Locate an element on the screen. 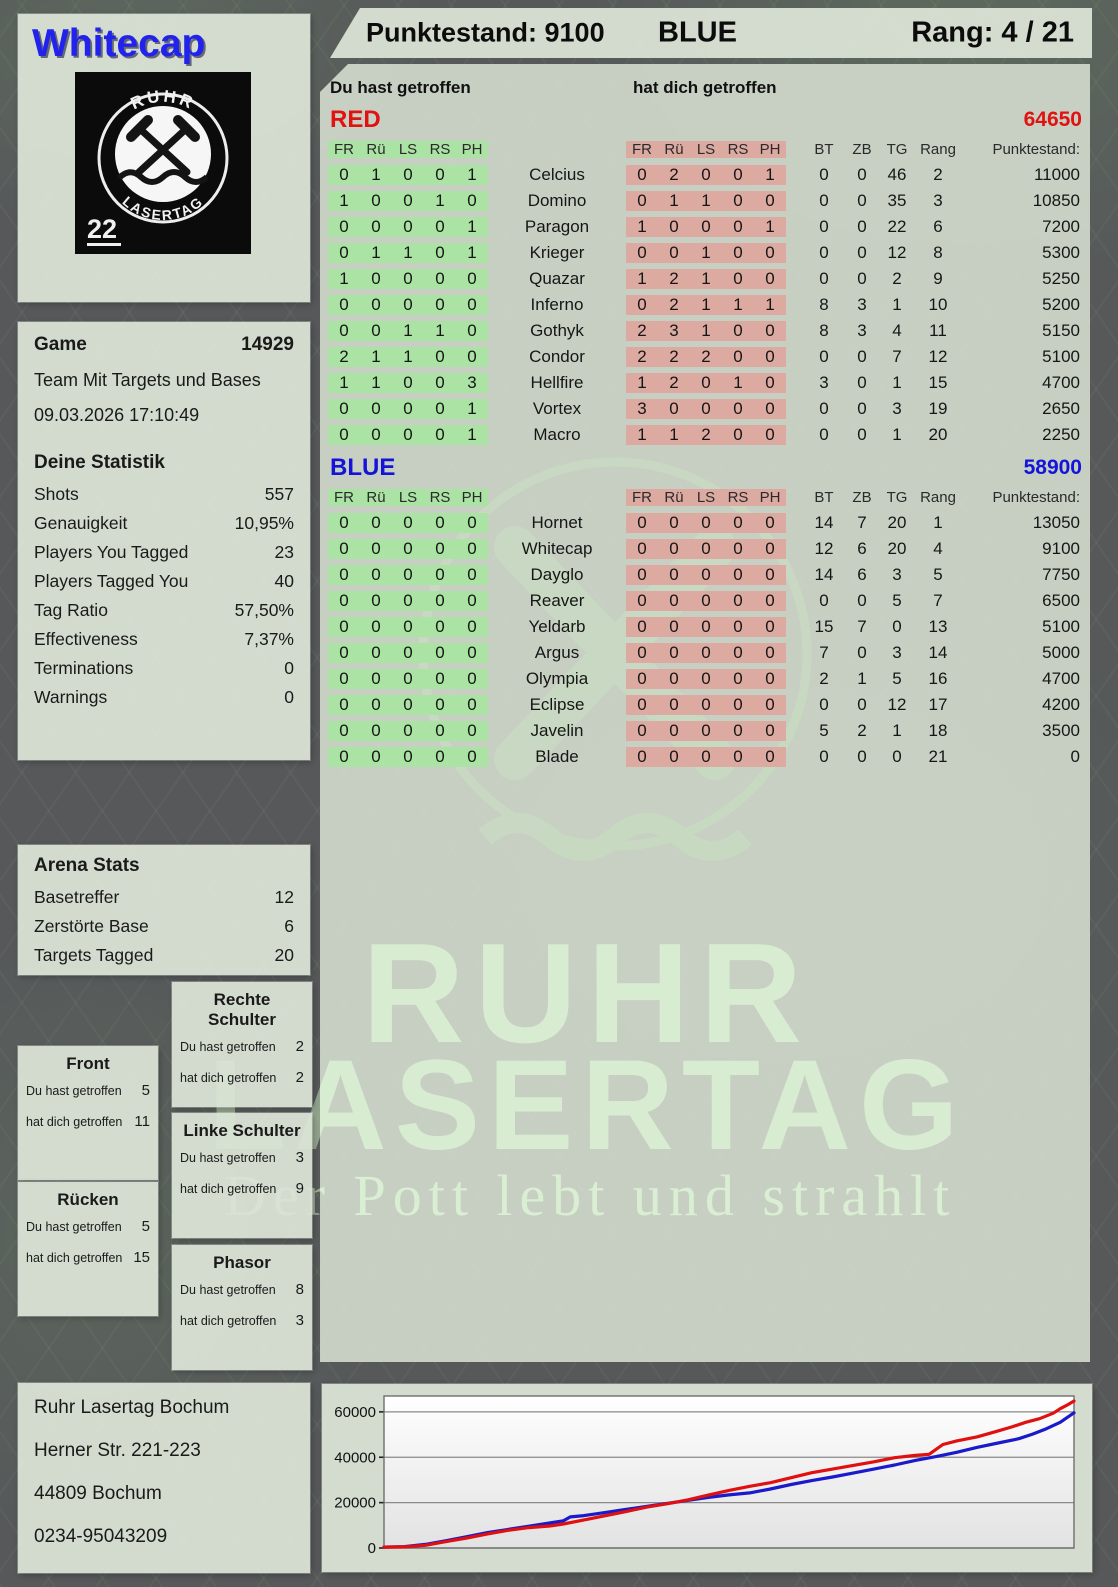  you-hit-label: Du hast getroffen is located at coordinates (74, 1227).